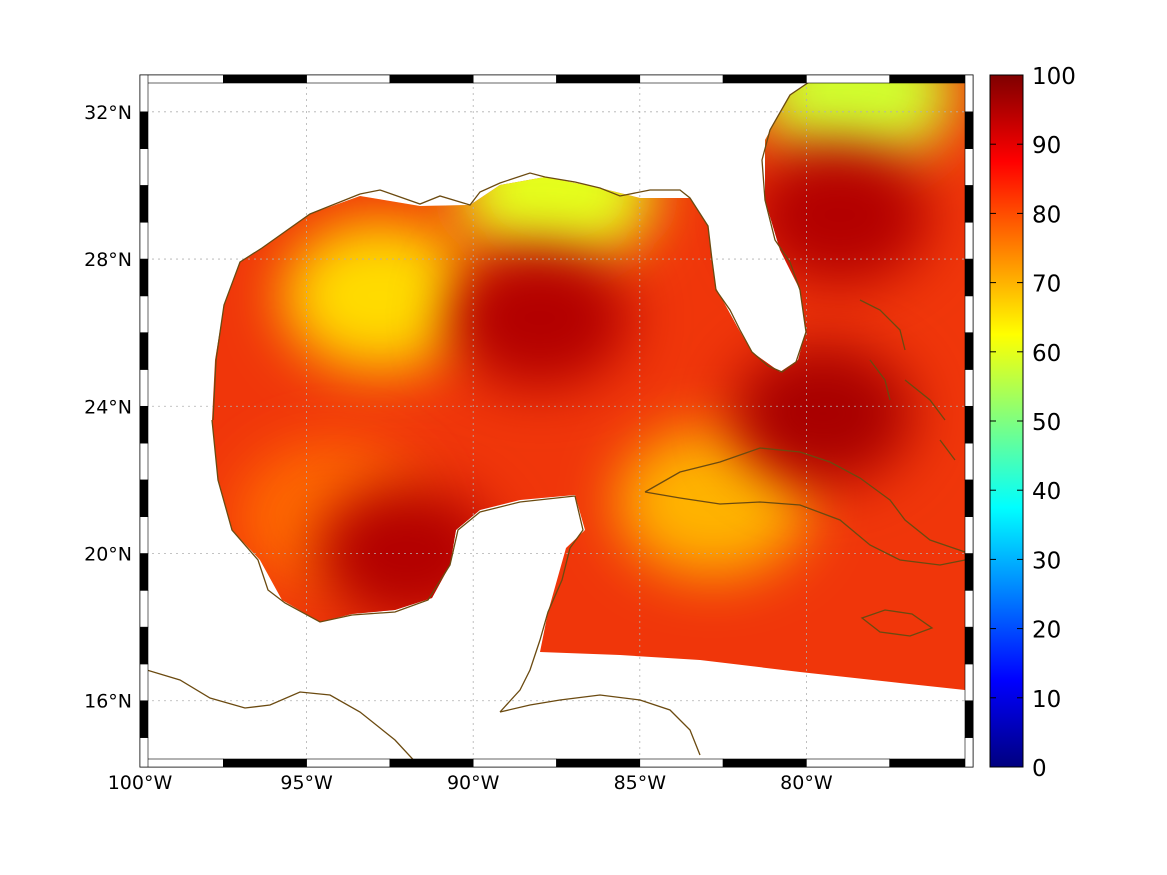 Image resolution: width=1167 pixels, height=875 pixels. What do you see at coordinates (1046, 700) in the screenshot?
I see `colorbar-tick-label: 10` at bounding box center [1046, 700].